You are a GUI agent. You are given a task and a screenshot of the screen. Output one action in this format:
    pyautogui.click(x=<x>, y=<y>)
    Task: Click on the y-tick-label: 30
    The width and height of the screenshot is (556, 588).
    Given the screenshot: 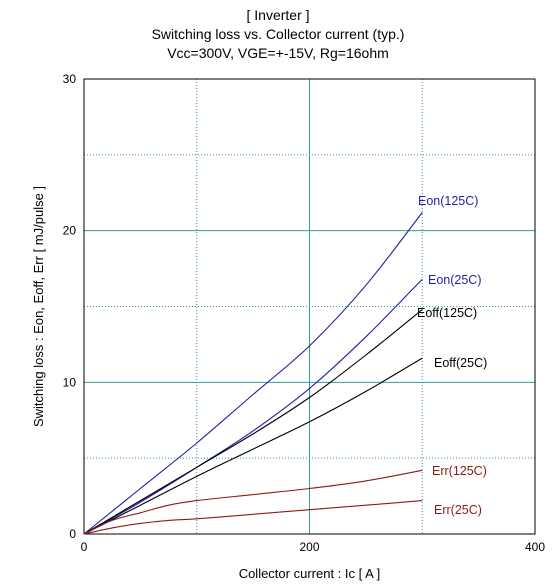 What is the action you would take?
    pyautogui.click(x=70, y=79)
    